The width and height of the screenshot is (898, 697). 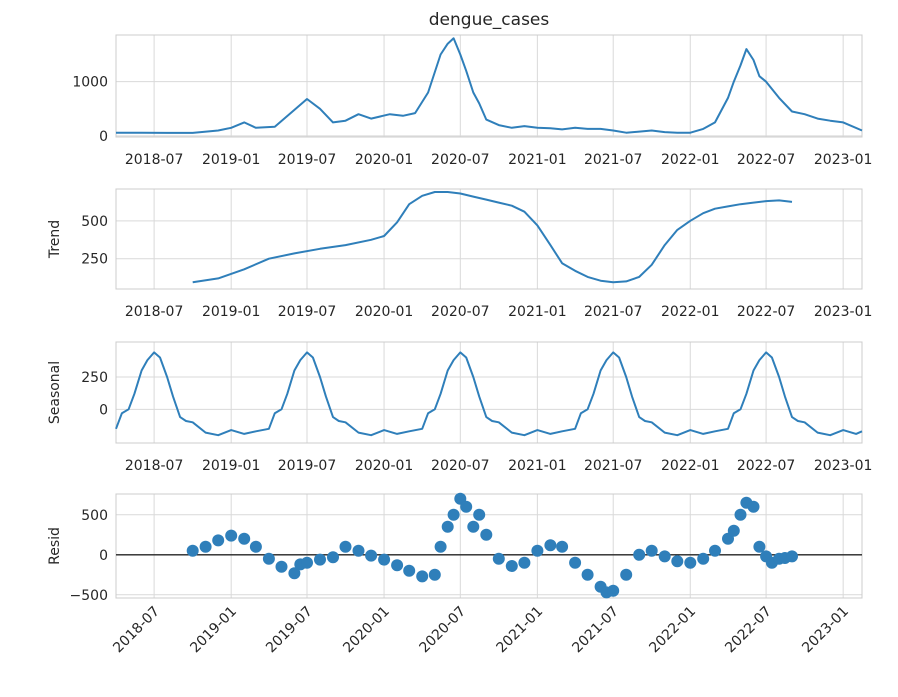 What do you see at coordinates (489, 20) in the screenshot?
I see `figure-title: dengue_cases` at bounding box center [489, 20].